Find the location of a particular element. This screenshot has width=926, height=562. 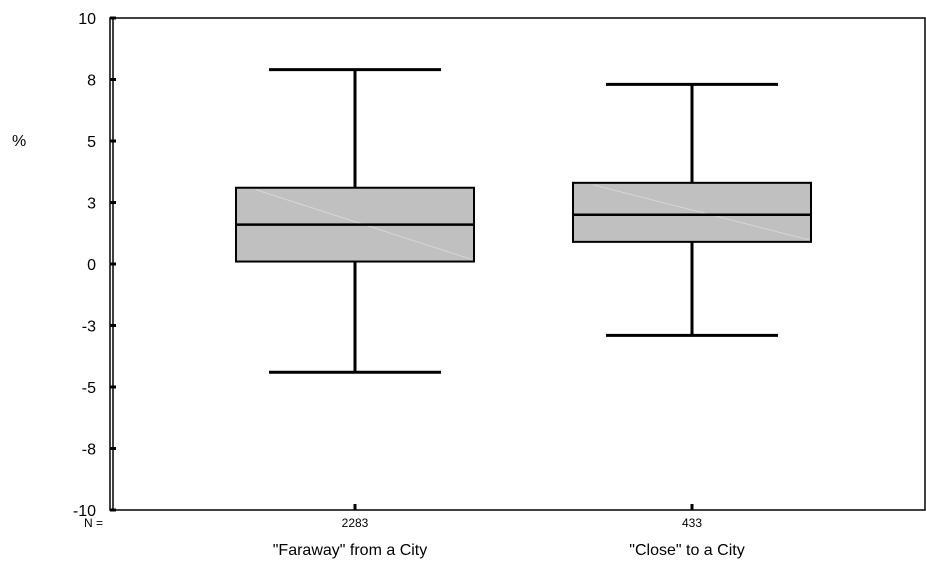

y-tick-label: 0 is located at coordinates (91, 265).